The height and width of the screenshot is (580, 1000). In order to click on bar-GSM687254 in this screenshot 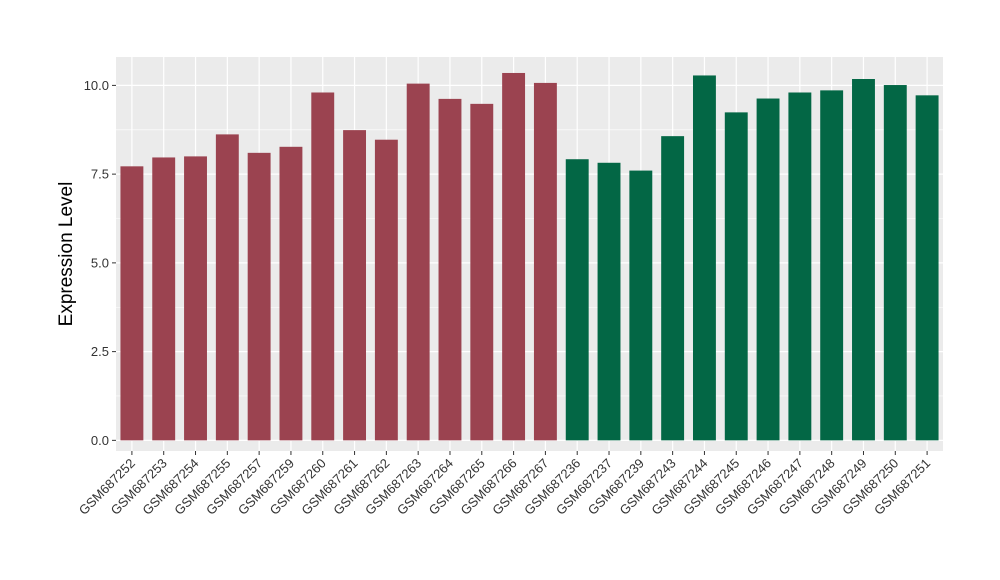, I will do `click(195, 298)`.